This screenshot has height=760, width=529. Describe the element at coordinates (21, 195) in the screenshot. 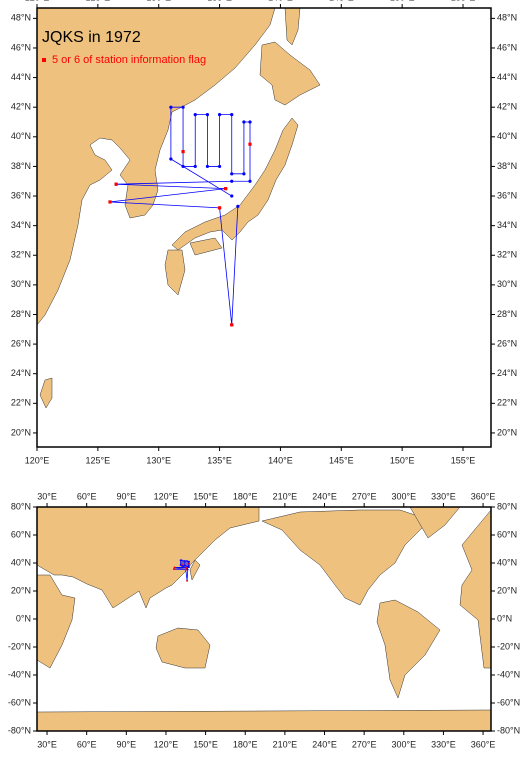

I see `y-tick-label: 36°N` at that location.